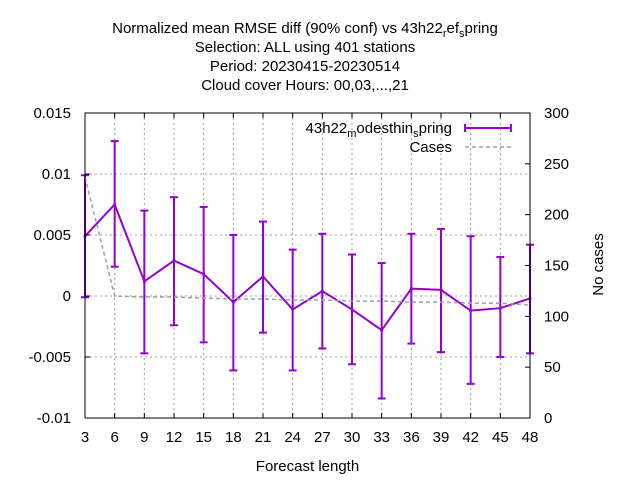 The width and height of the screenshot is (640, 480). I want to click on legend-label-main-part-1: m, so click(351, 134).